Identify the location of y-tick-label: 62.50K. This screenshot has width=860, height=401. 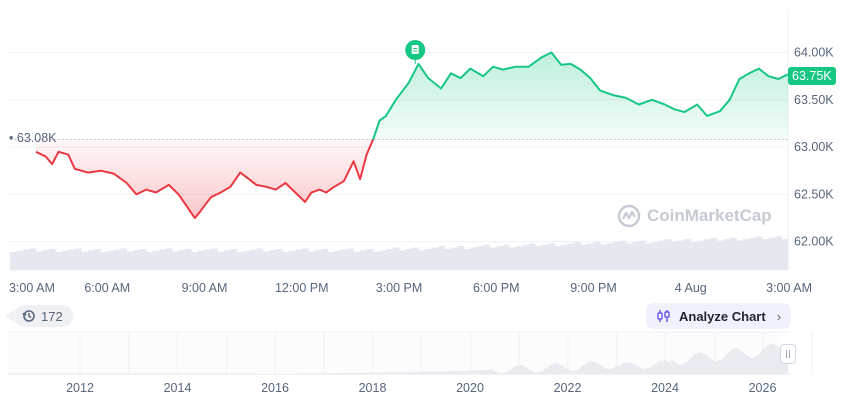
(814, 194).